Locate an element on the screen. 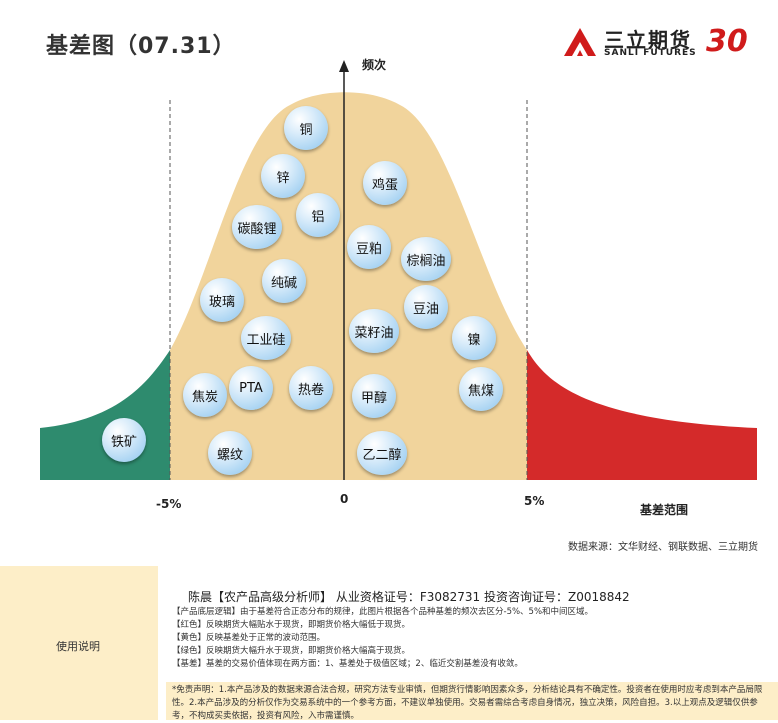  note-item: 【红色】反映期货大幅贴水于现货，即期货价格大幅低于现货。 is located at coordinates (291, 625).